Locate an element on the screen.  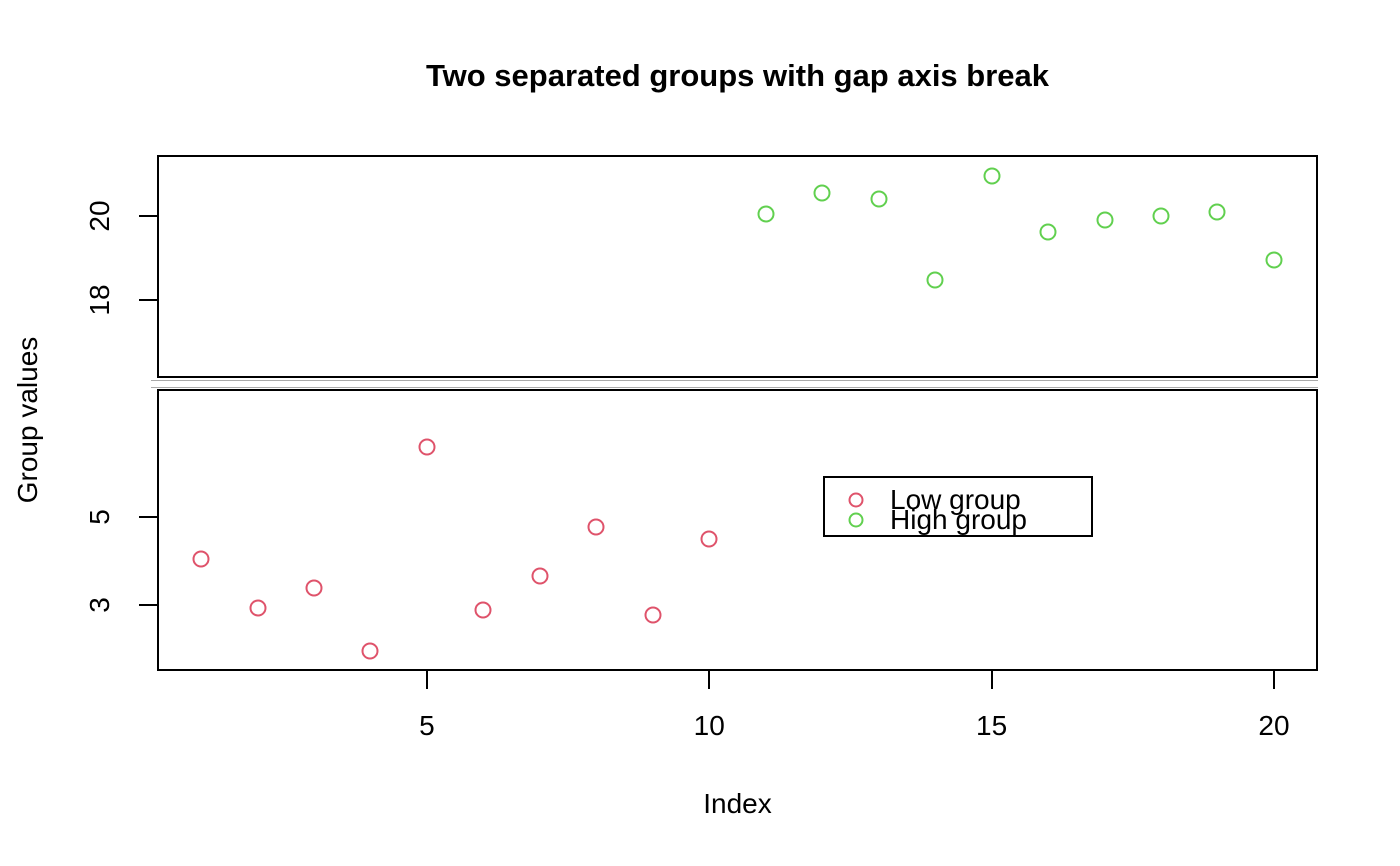
high-group-marker-icon is located at coordinates (856, 520).